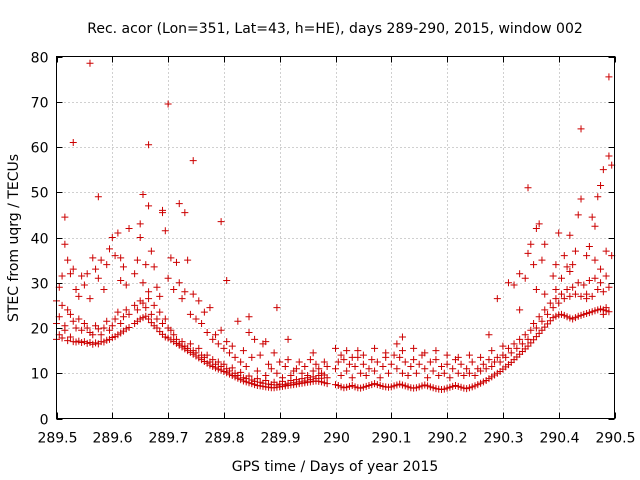 This screenshot has height=480, width=640. What do you see at coordinates (168, 439) in the screenshot?
I see `x-tick-label: 289.7` at bounding box center [168, 439].